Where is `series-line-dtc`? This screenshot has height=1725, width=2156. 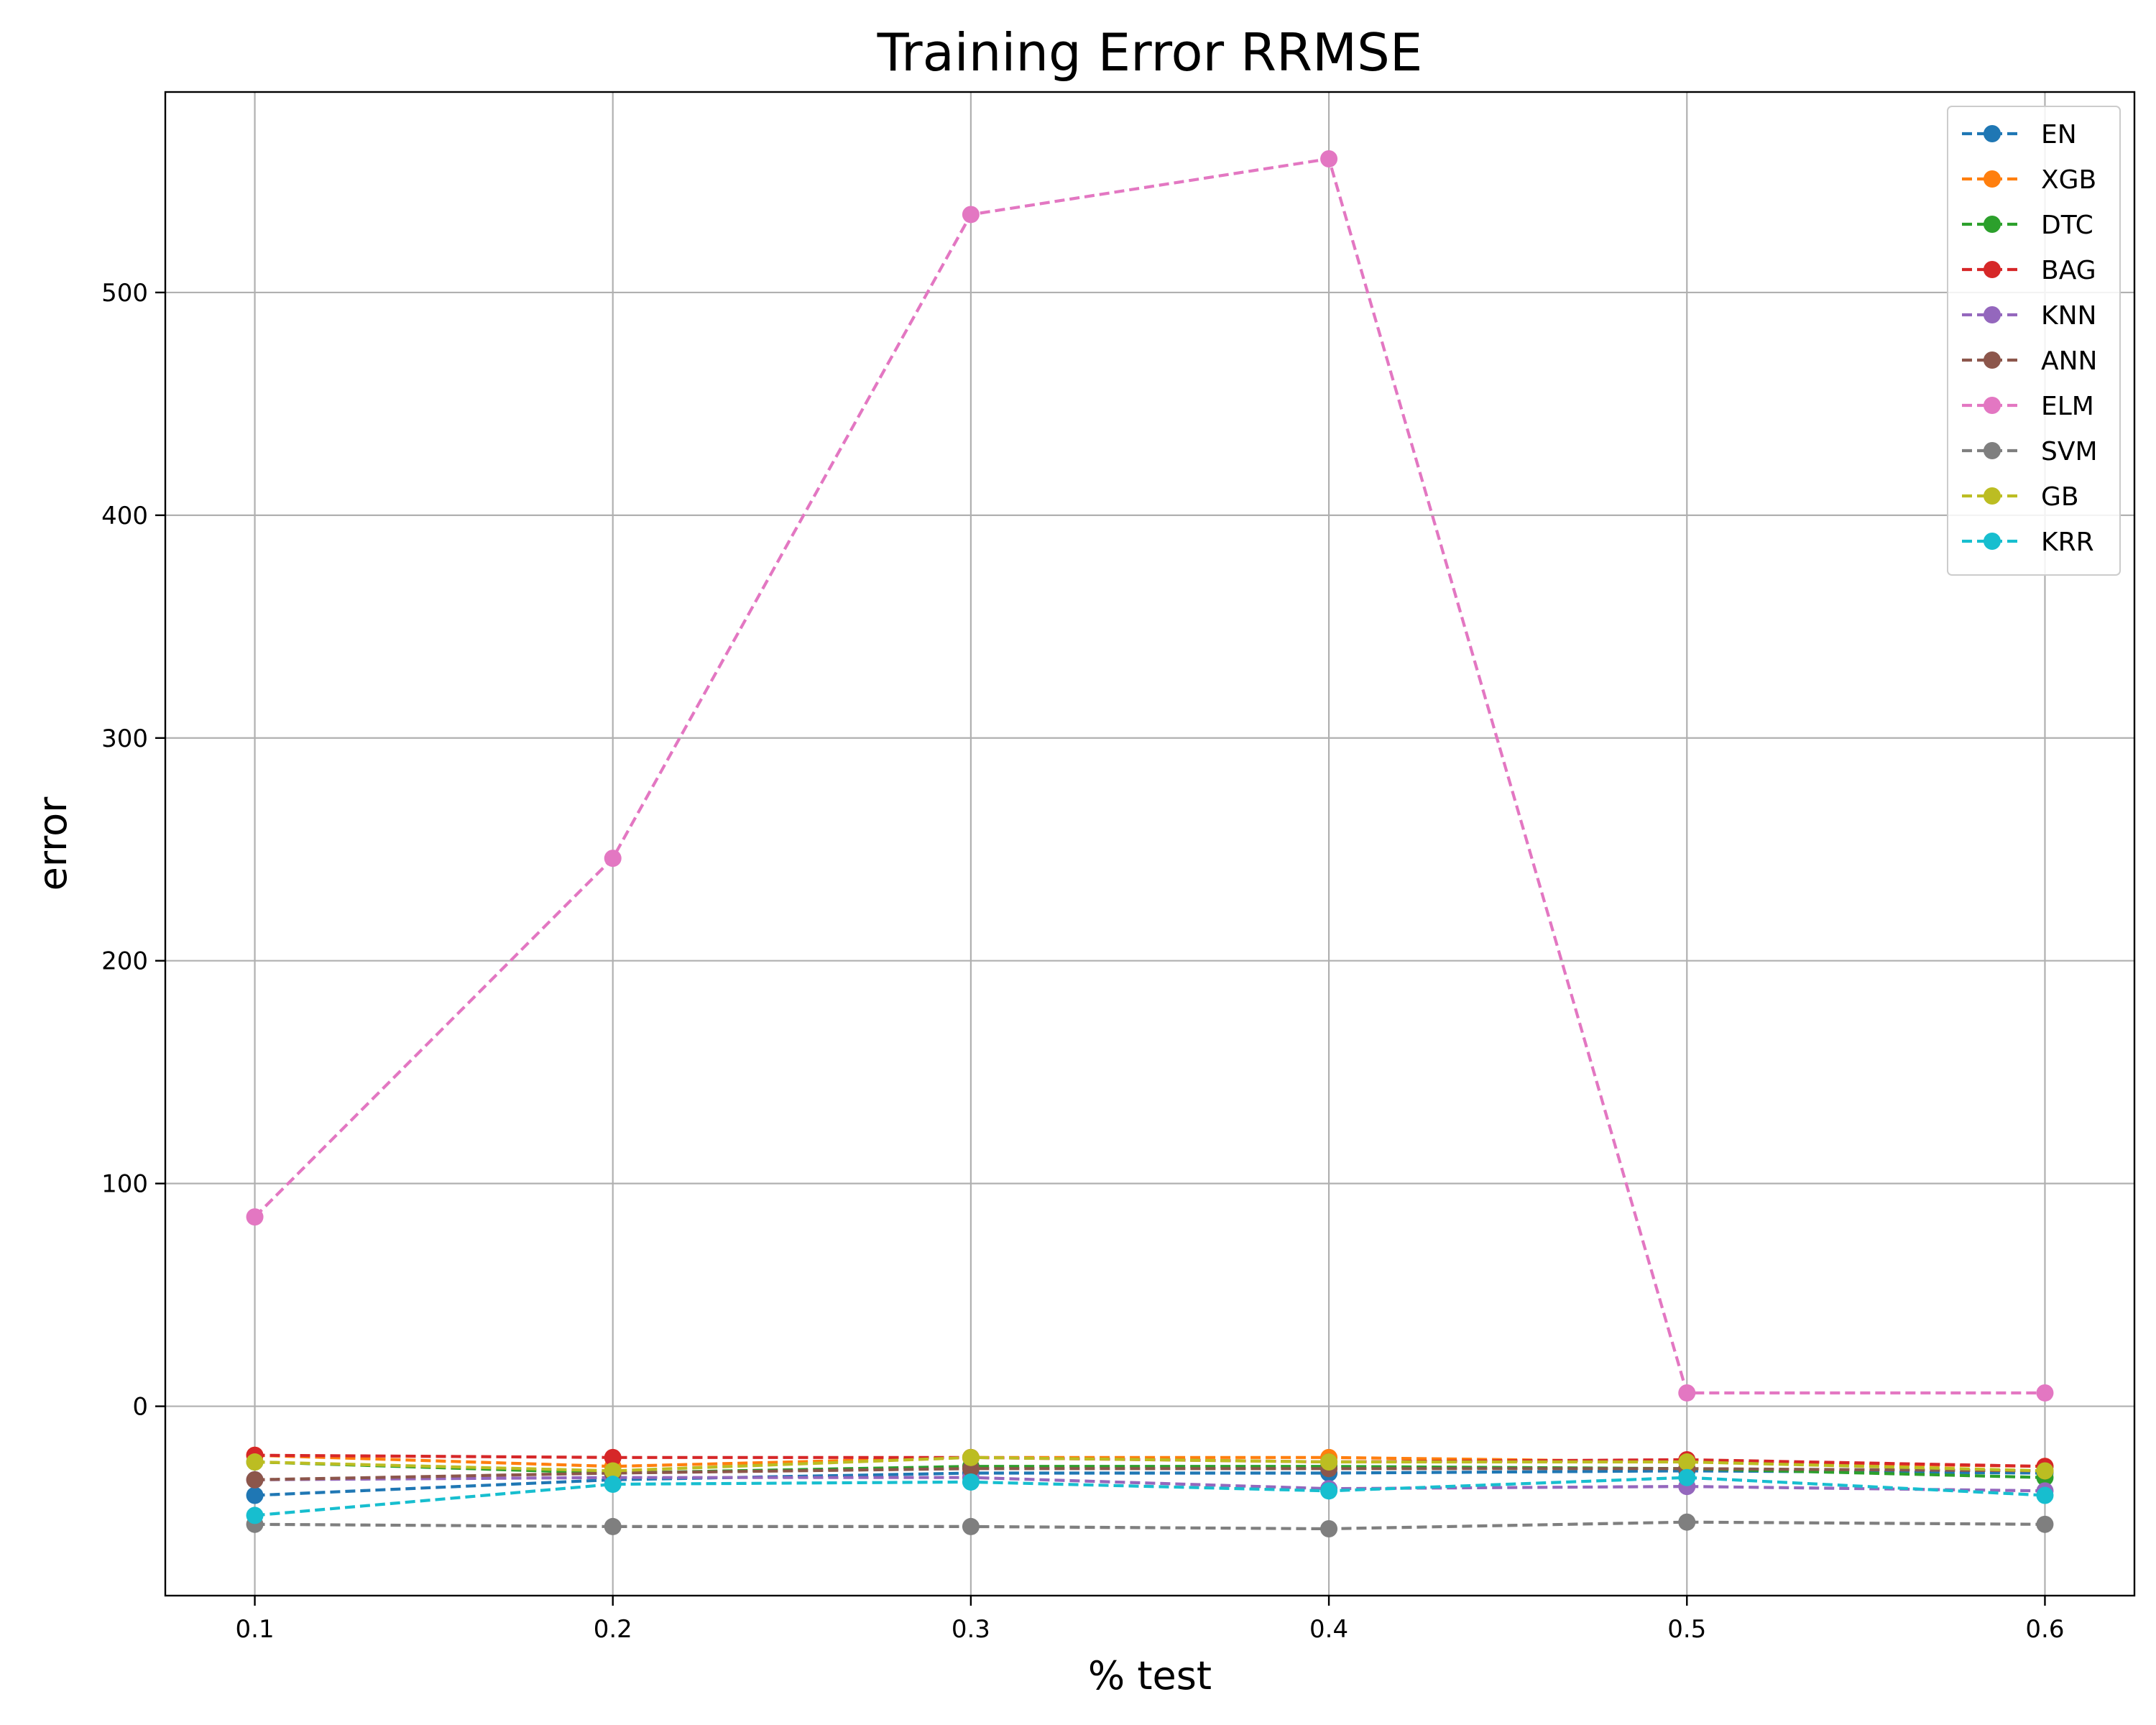 series-line-dtc is located at coordinates (1149, 1469).